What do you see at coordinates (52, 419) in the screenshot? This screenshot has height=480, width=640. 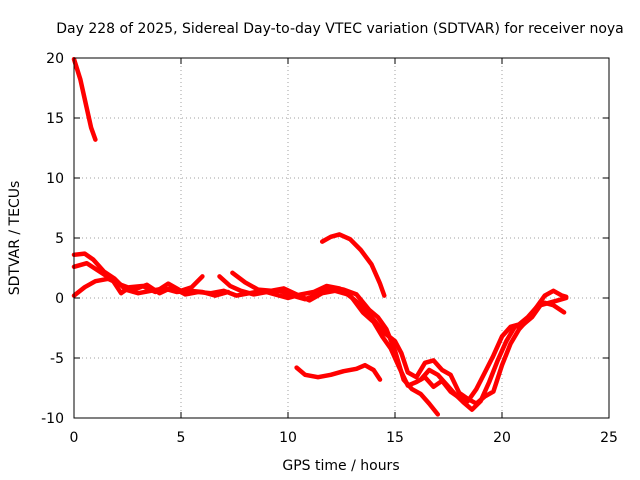 I see `y-tick-label: -10` at bounding box center [52, 419].